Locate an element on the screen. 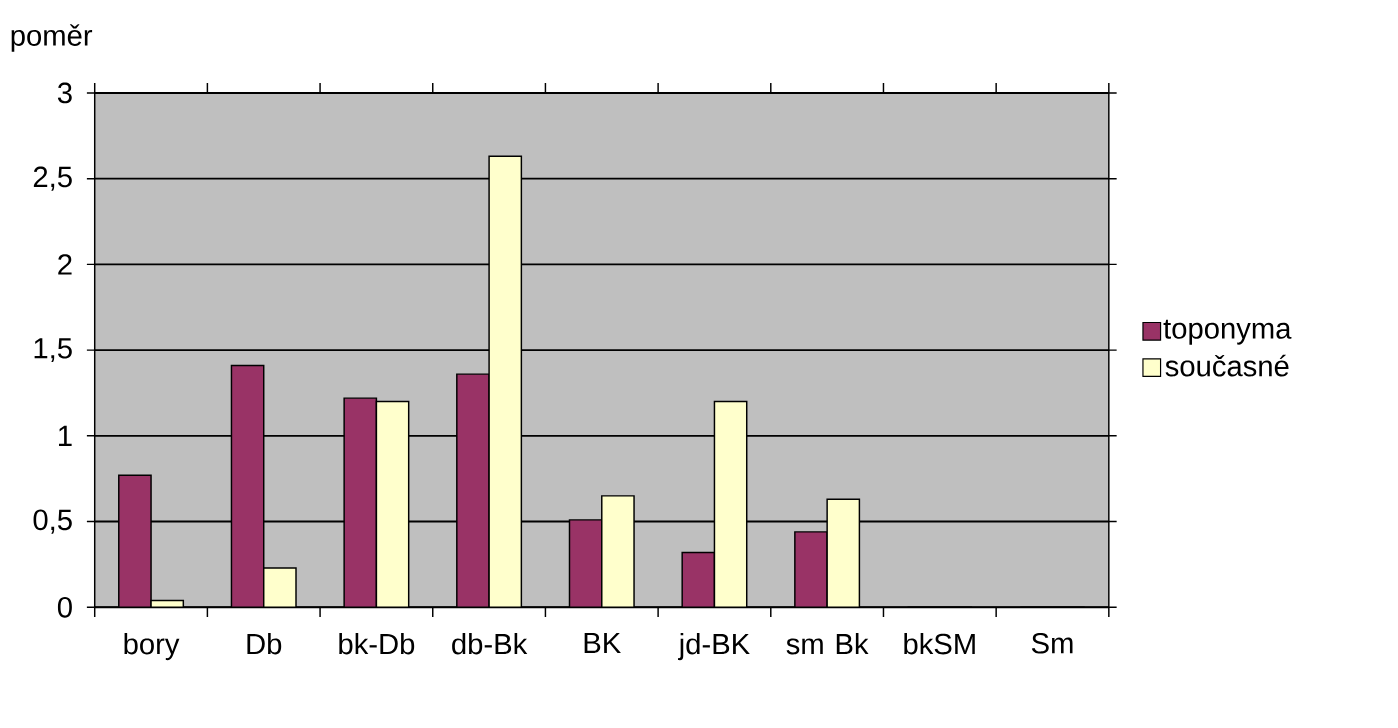 The width and height of the screenshot is (1398, 728). x-tick-label: BK is located at coordinates (602, 643).